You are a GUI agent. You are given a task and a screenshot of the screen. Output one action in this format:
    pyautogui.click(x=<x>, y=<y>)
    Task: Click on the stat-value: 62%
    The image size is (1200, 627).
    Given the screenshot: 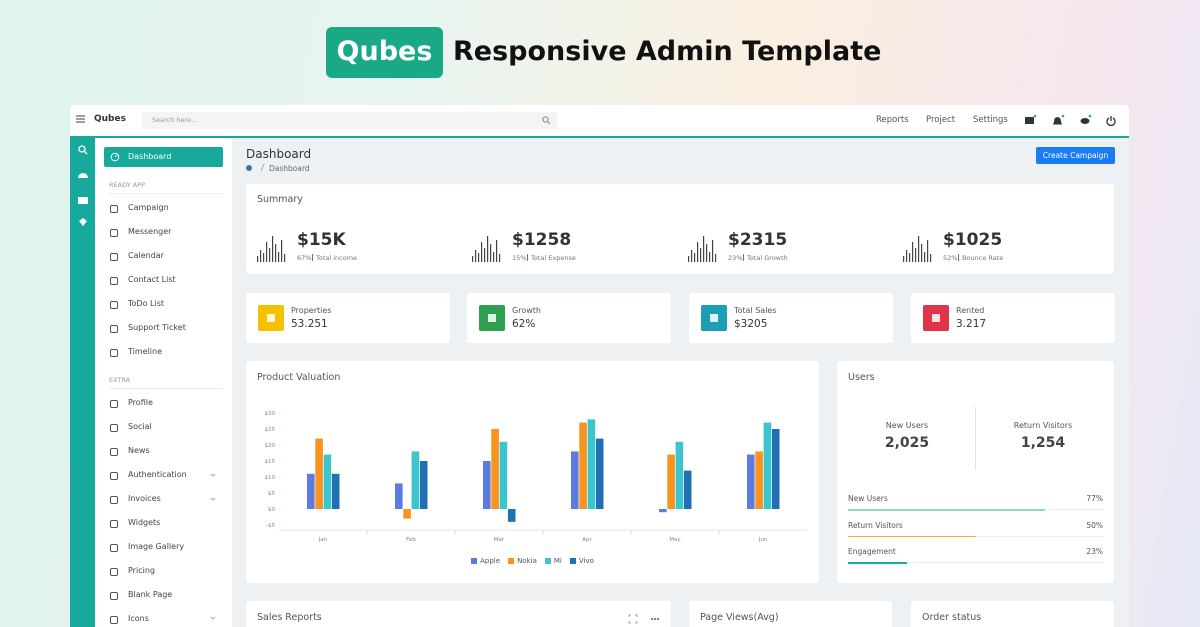 What is the action you would take?
    pyautogui.click(x=524, y=324)
    